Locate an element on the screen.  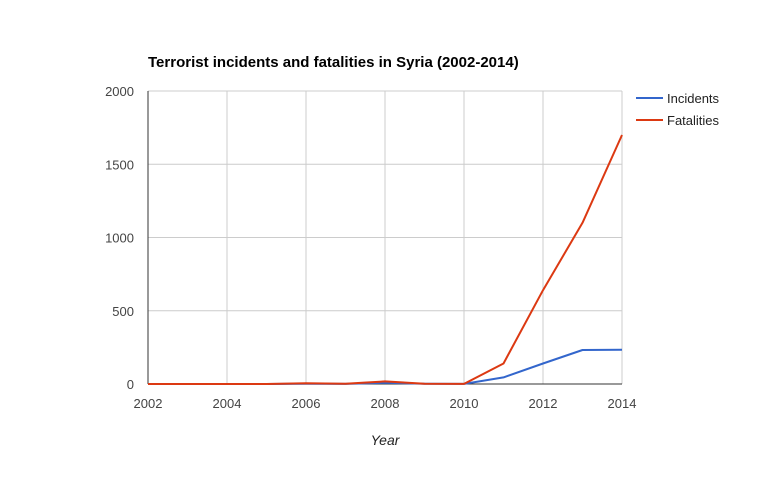
x-tick-label: 2008 is located at coordinates (385, 403).